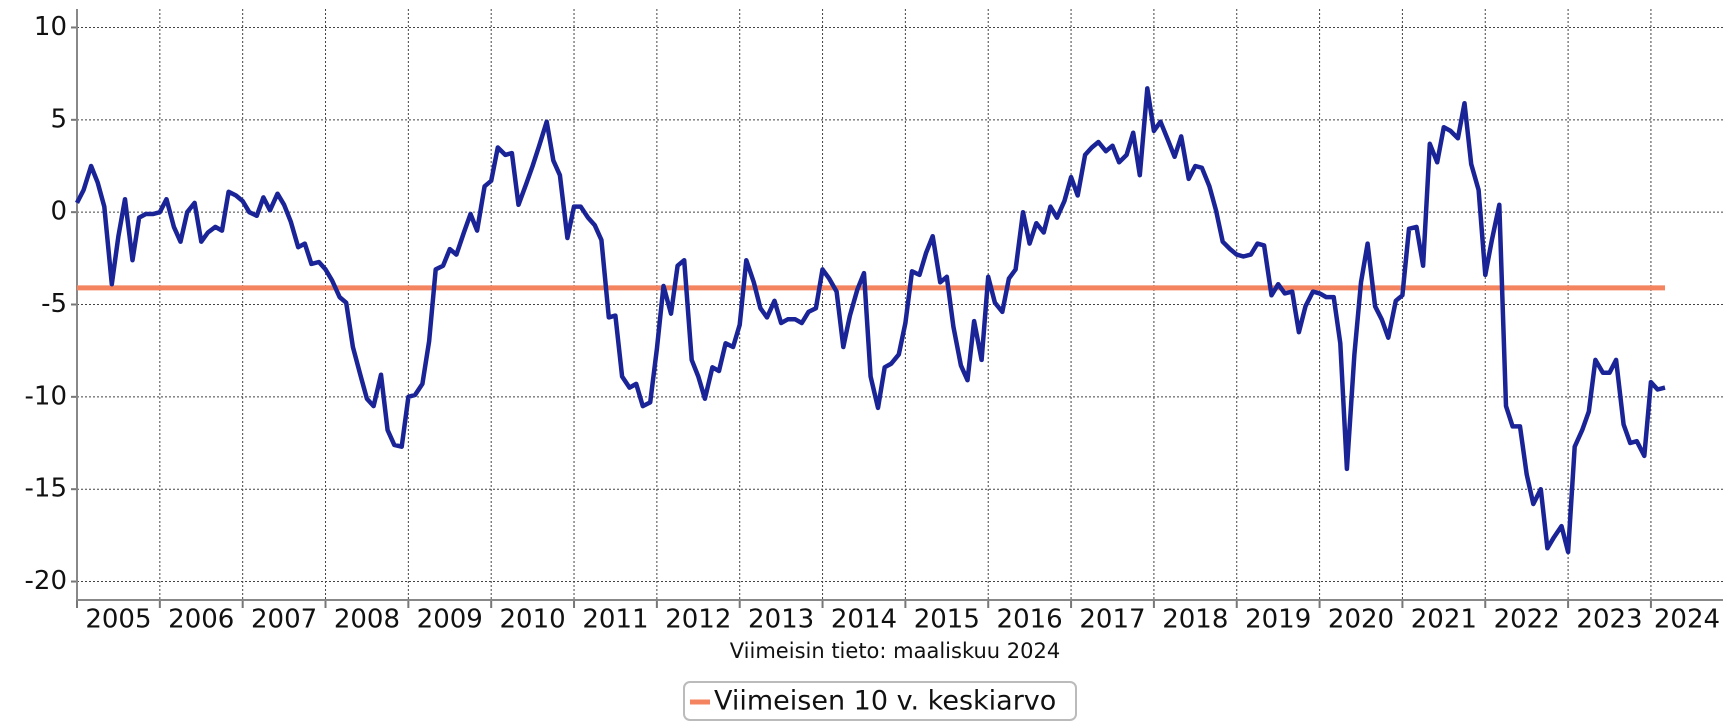 The image size is (1725, 722). What do you see at coordinates (58, 119) in the screenshot?
I see `y-tick-label: 5` at bounding box center [58, 119].